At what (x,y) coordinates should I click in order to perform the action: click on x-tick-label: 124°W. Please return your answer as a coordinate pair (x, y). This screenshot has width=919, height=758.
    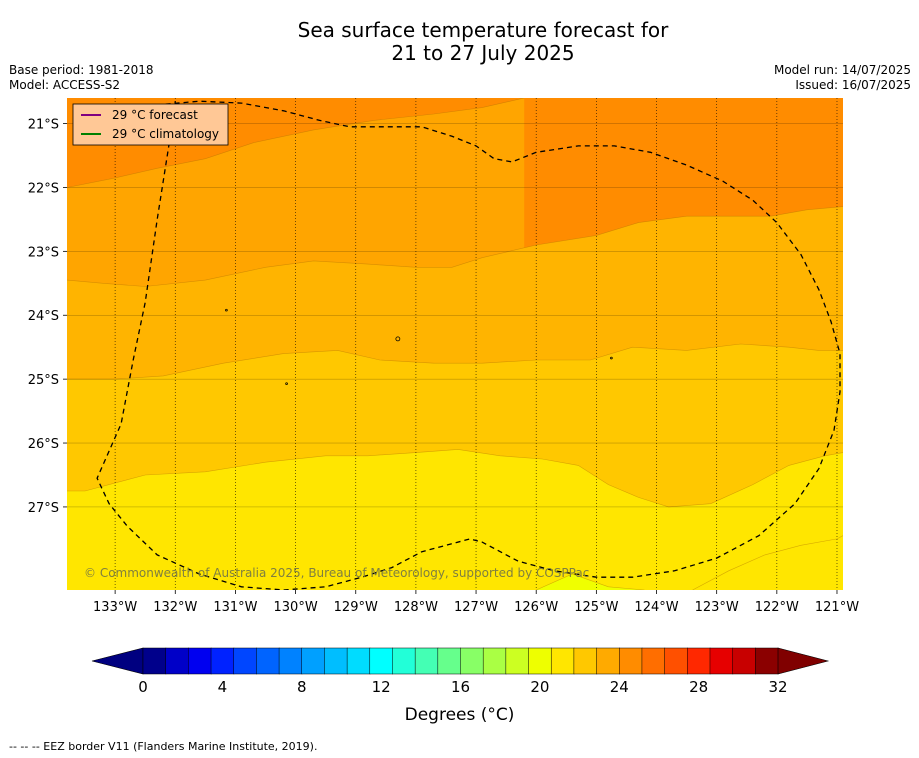
    Looking at the image, I should click on (656, 607).